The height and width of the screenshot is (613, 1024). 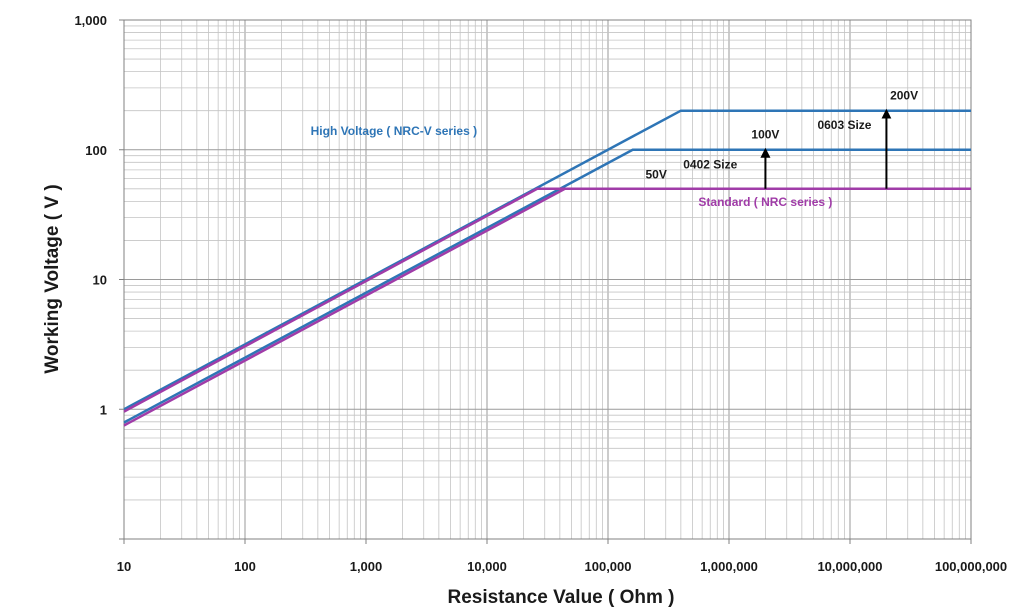 What do you see at coordinates (124, 566) in the screenshot?
I see `x-tick-label: 10` at bounding box center [124, 566].